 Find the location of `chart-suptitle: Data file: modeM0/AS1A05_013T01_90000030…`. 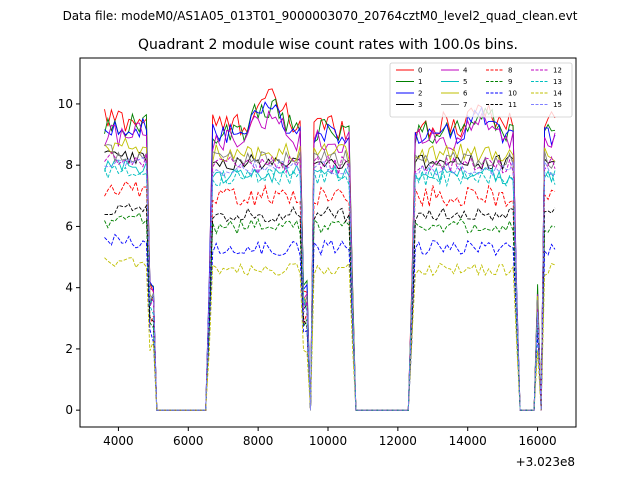

chart-suptitle: Data file: modeM0/AS1A05_013T01_90000030… is located at coordinates (320, 16).